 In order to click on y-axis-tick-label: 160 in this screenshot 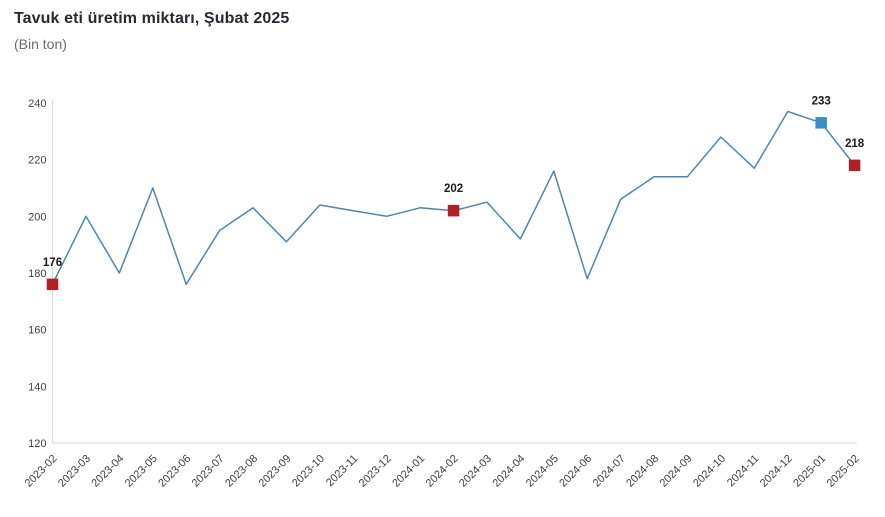, I will do `click(37, 331)`.